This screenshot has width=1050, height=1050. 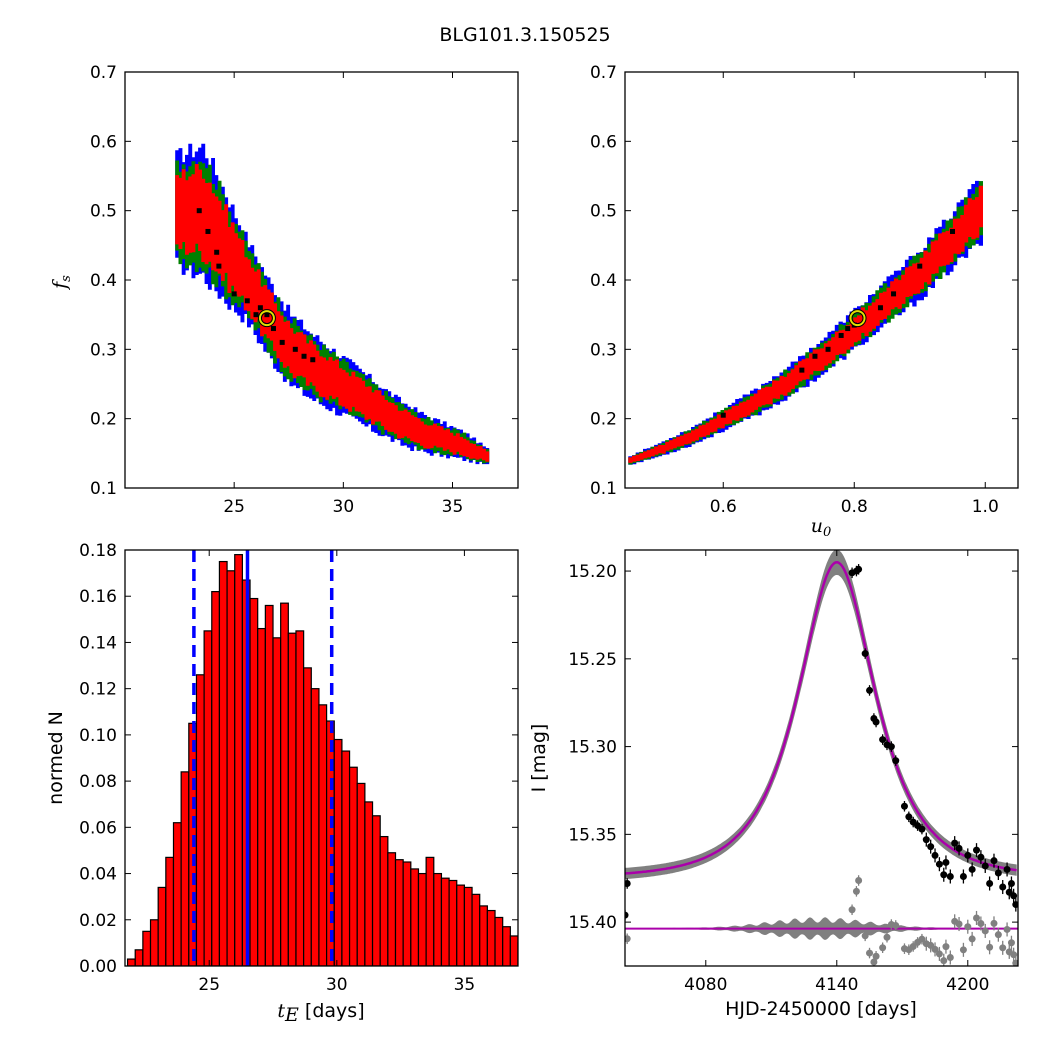 I want to click on y-tick-label: 15.25, so click(x=592, y=660).